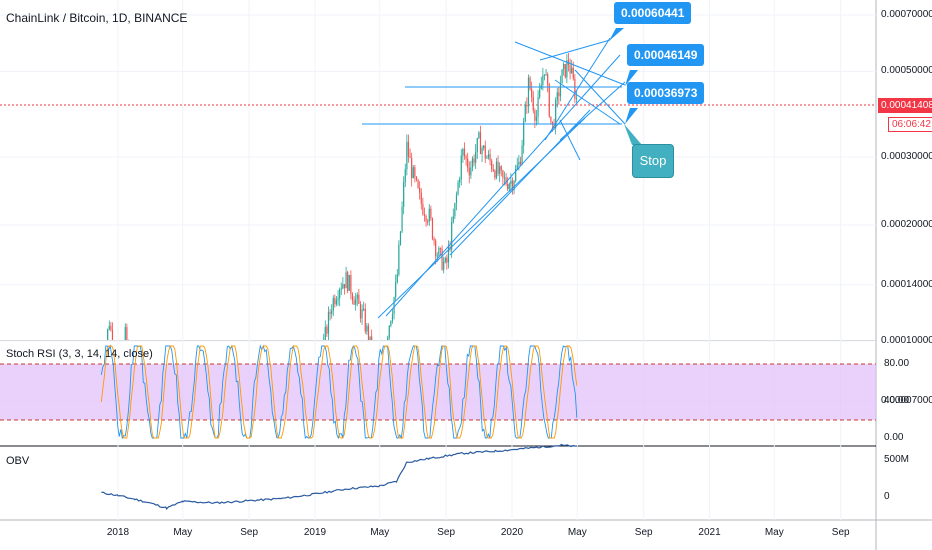 The height and width of the screenshot is (550, 932). What do you see at coordinates (906, 341) in the screenshot?
I see `price-axis-label: 0.00010000` at bounding box center [906, 341].